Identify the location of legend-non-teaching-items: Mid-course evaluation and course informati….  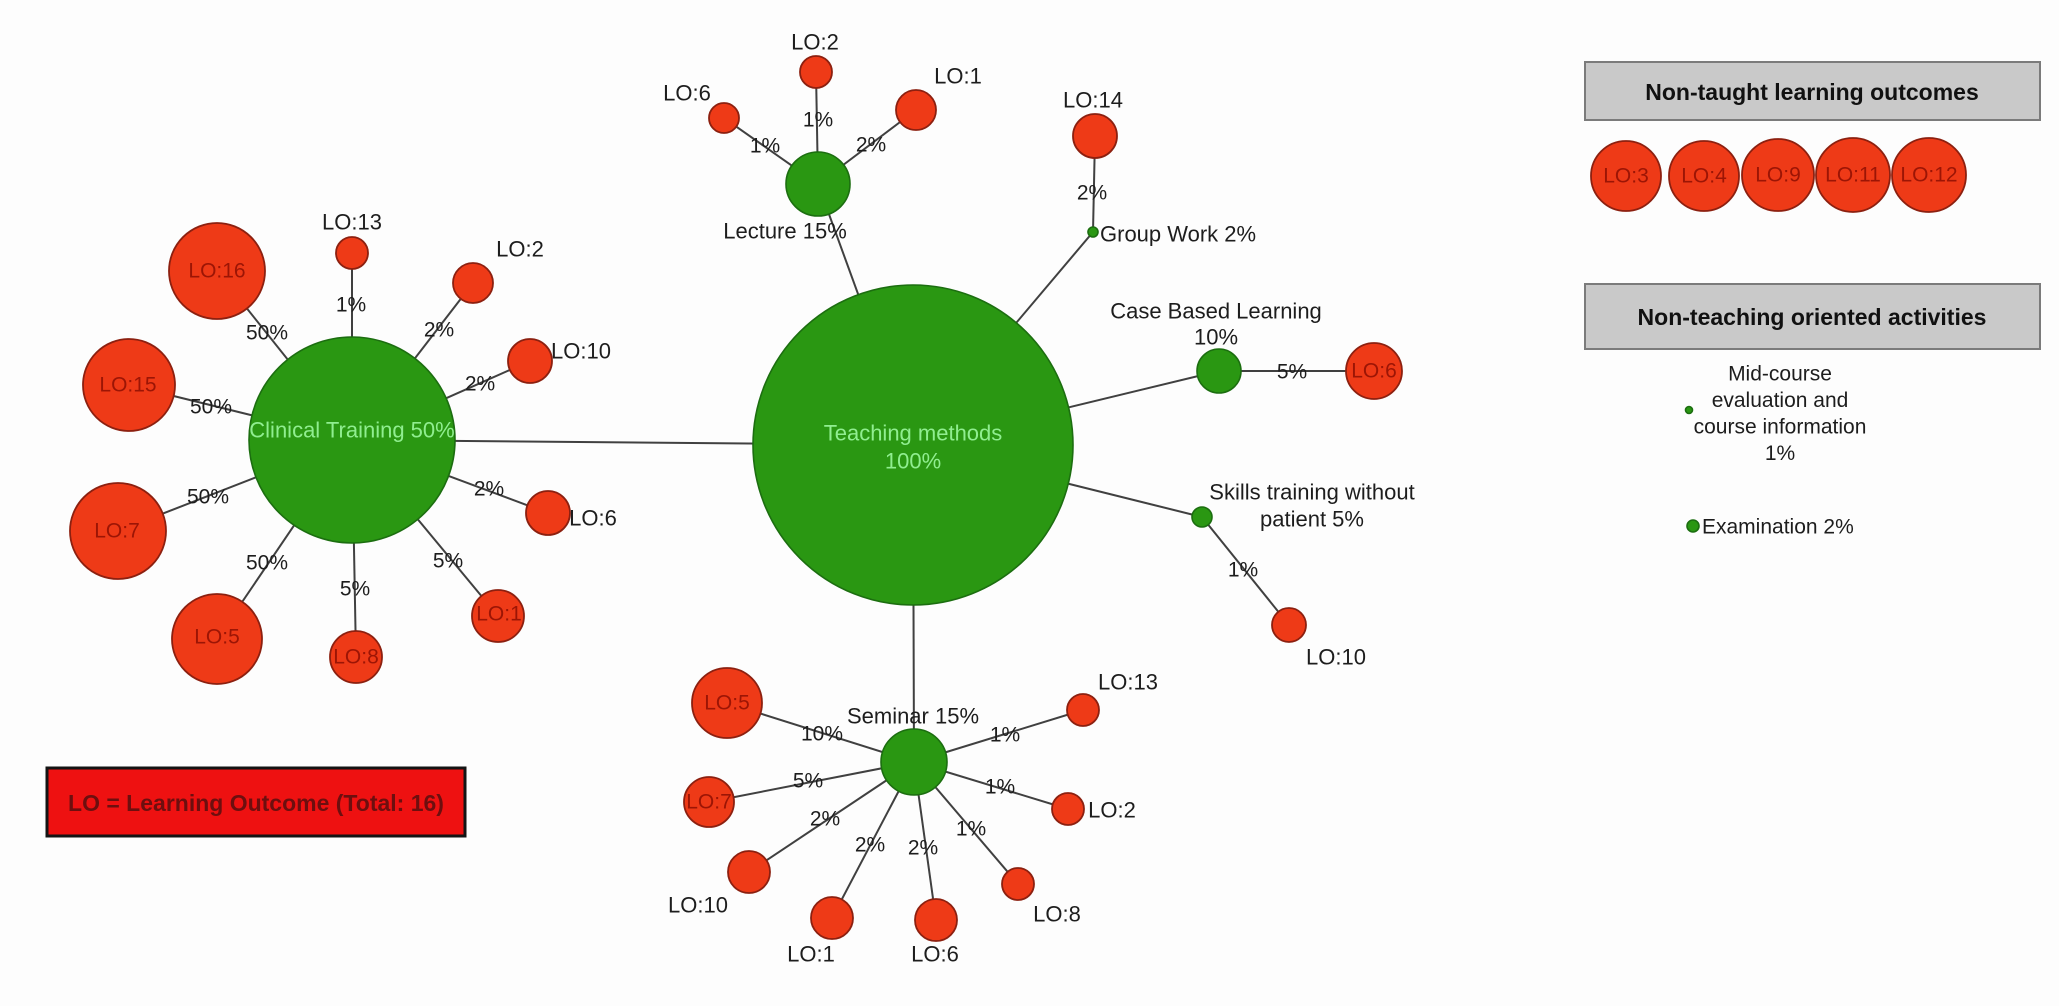
(1775, 451).